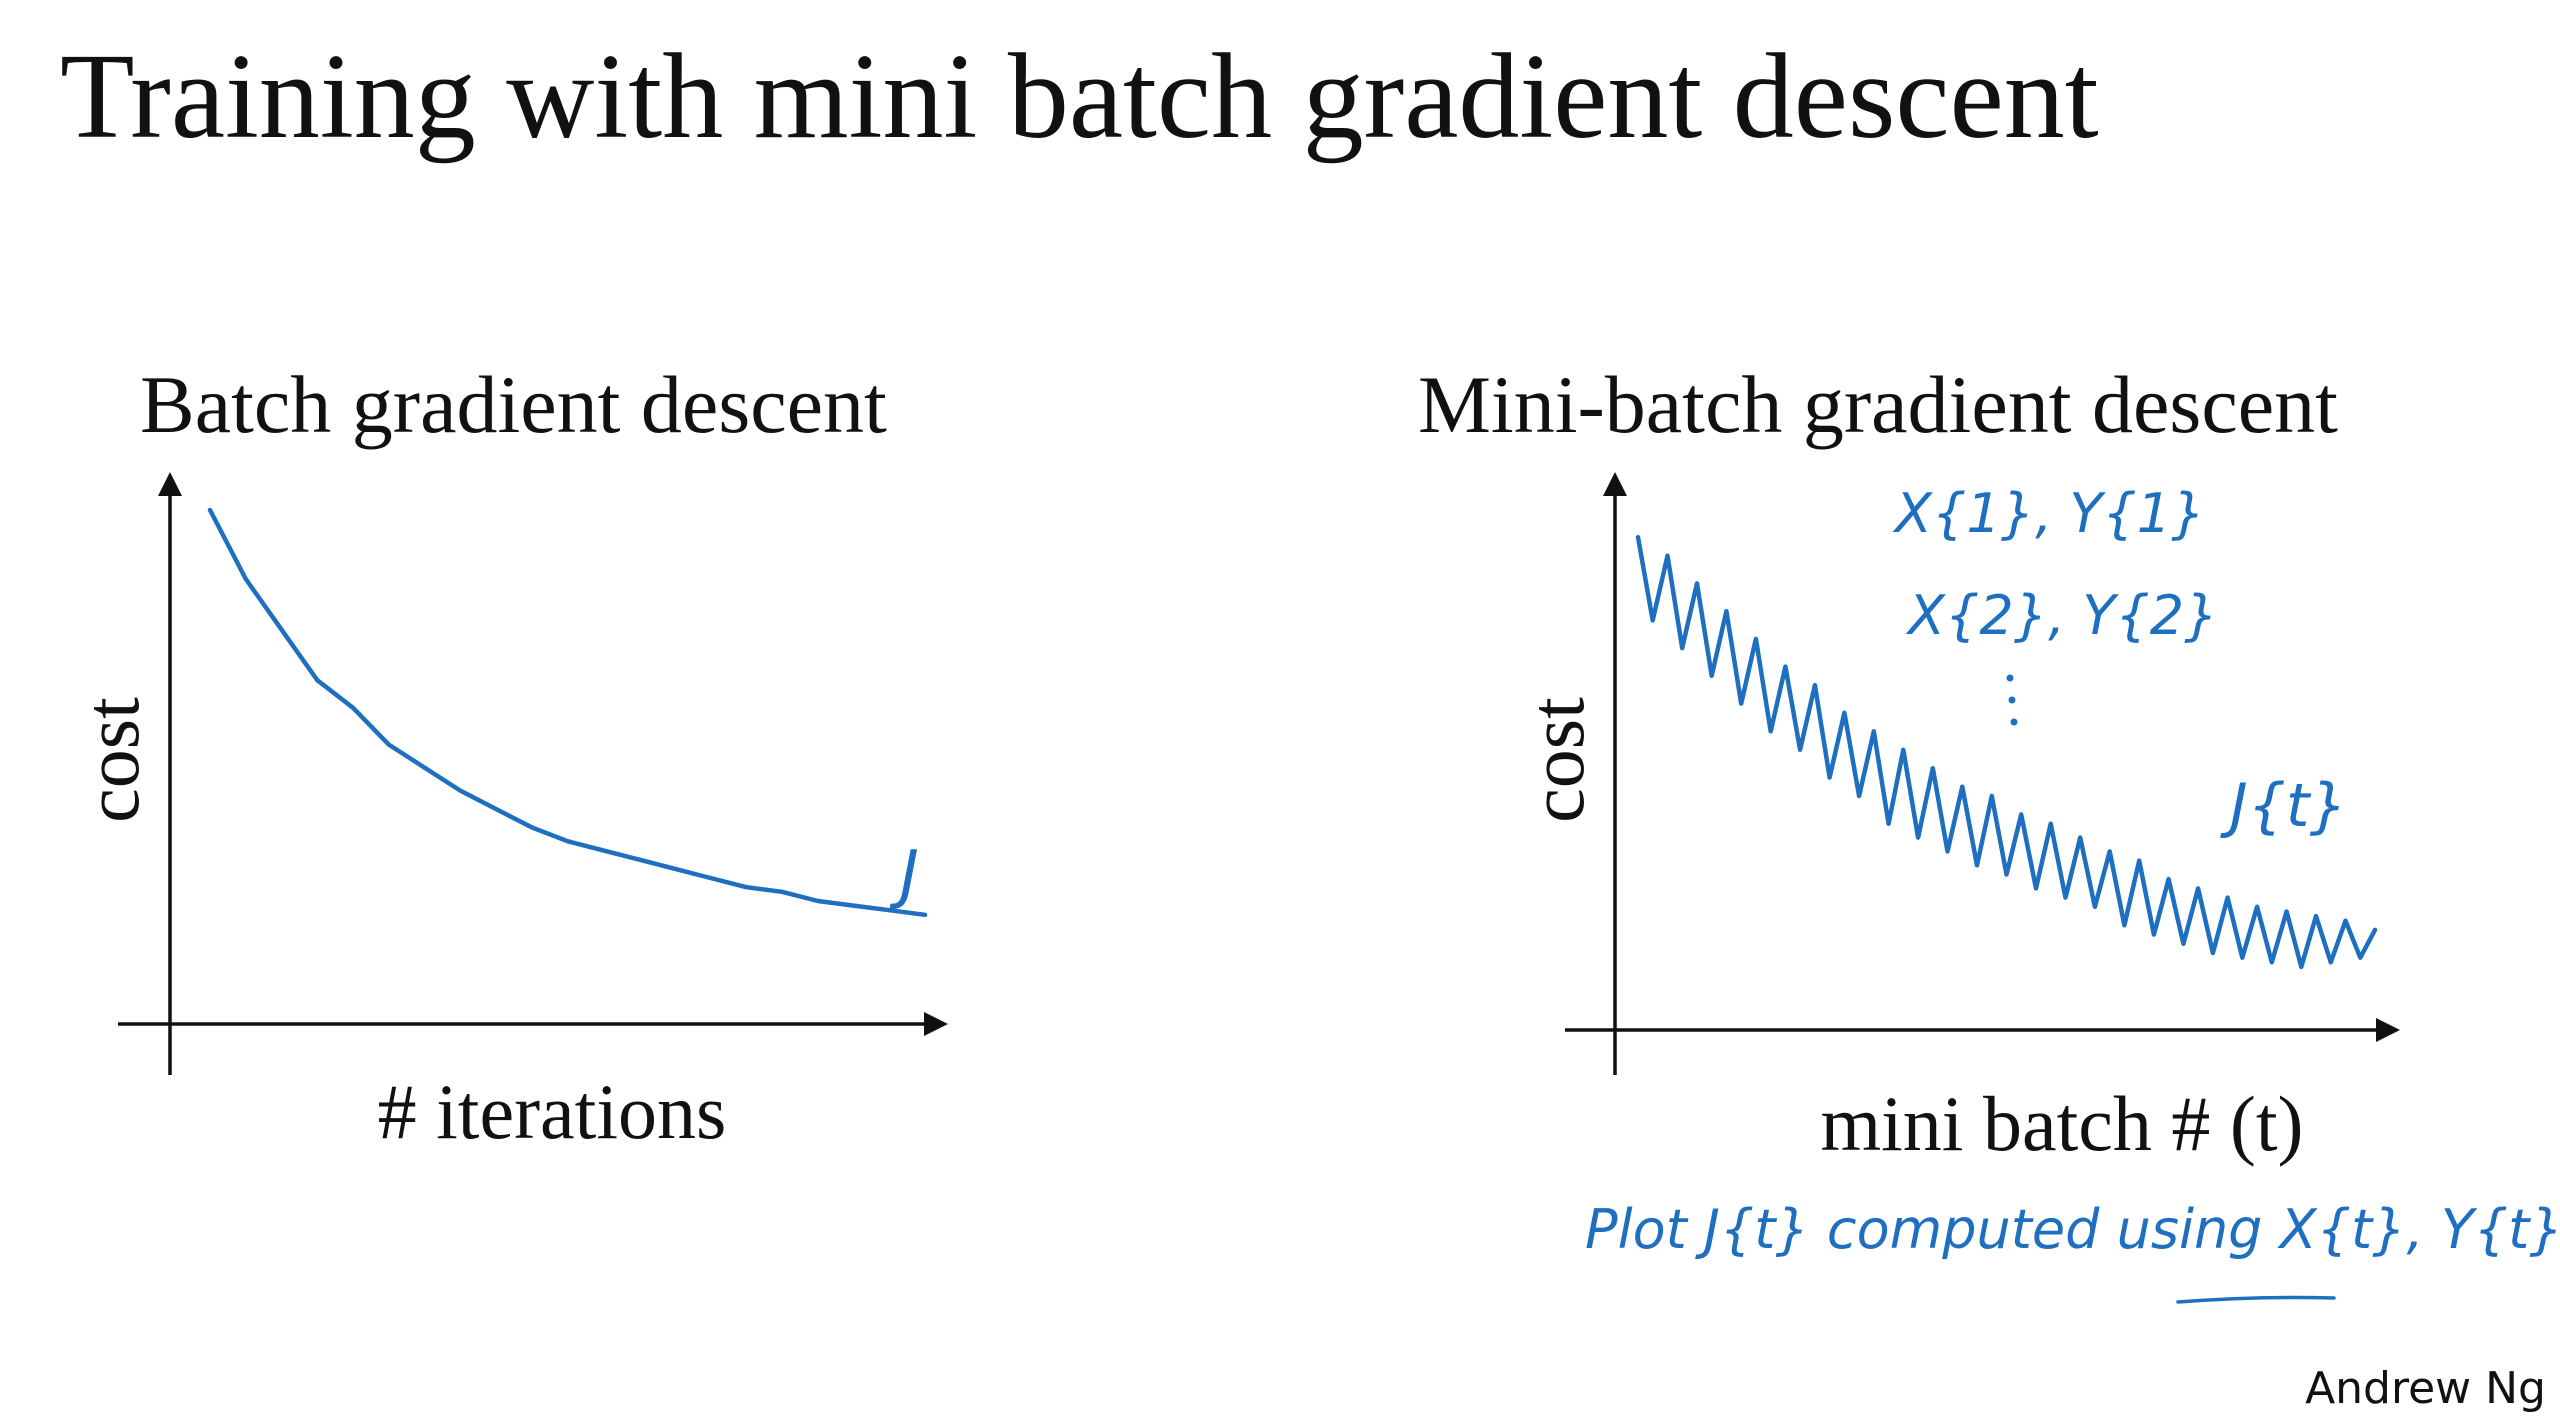 This screenshot has height=1428, width=2560. What do you see at coordinates (2072, 1229) in the screenshot?
I see `mini-batch-note: Plot J{t} computed using X{t}, Y{t}` at bounding box center [2072, 1229].